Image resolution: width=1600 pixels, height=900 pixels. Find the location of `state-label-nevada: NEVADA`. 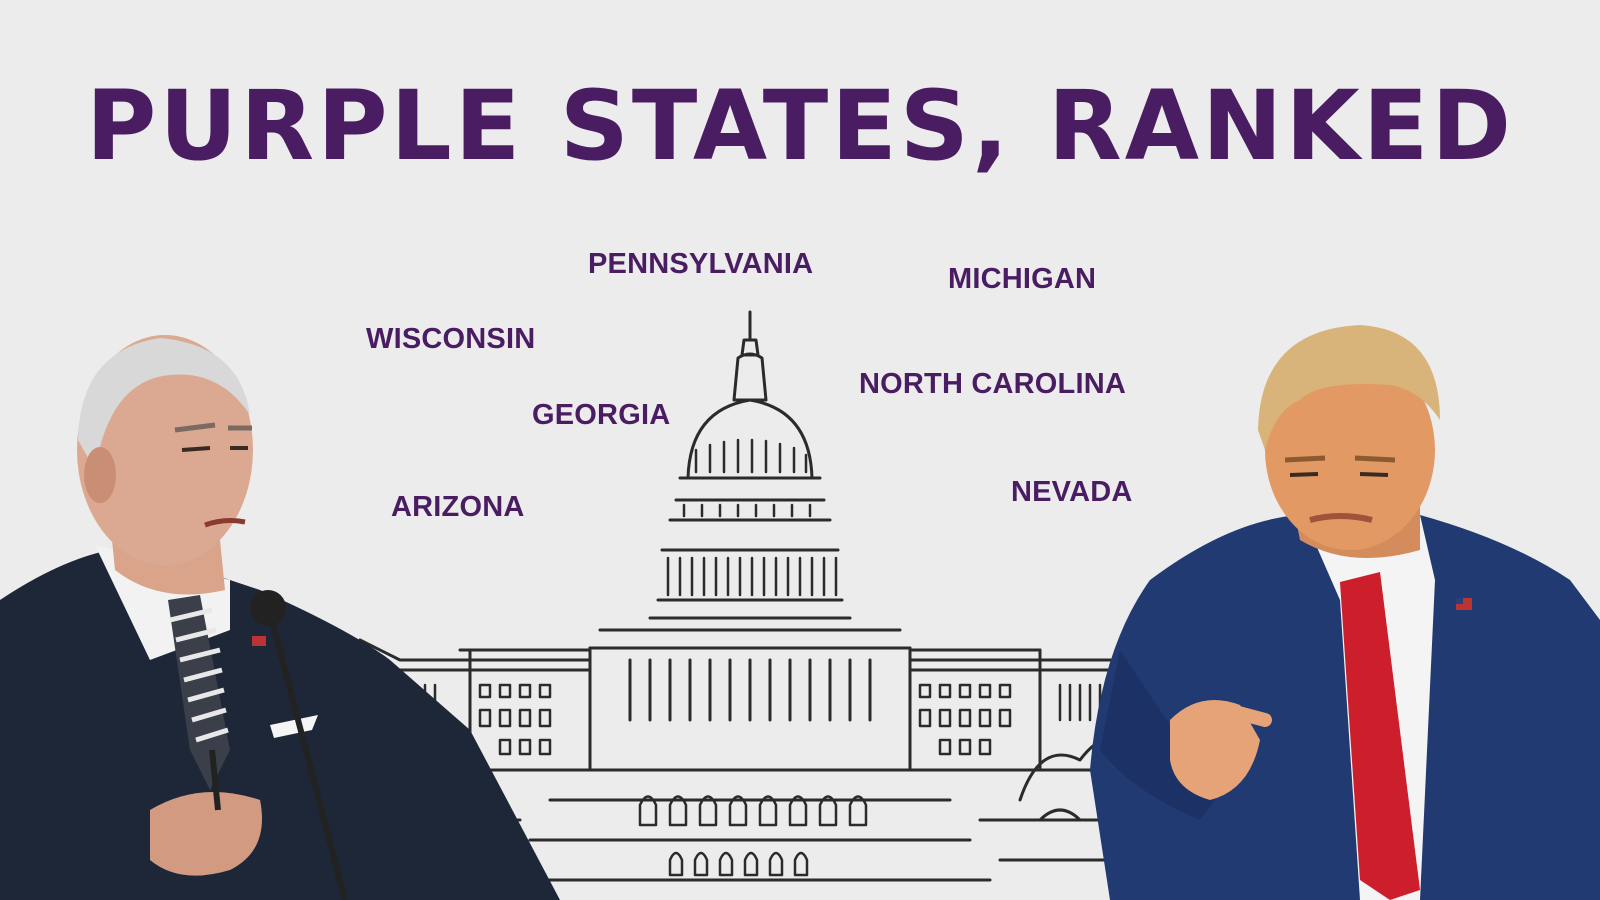

state-label-nevada: NEVADA is located at coordinates (1072, 492).